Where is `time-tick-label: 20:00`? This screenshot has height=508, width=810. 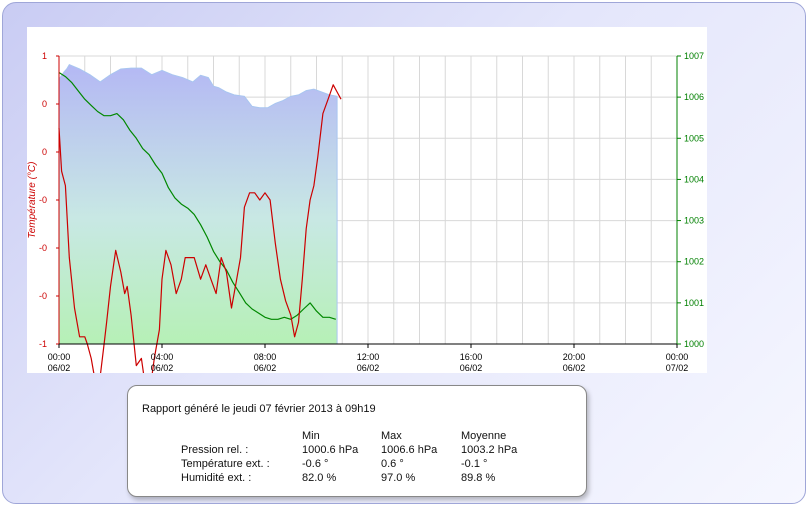 time-tick-label: 20:00 is located at coordinates (574, 357).